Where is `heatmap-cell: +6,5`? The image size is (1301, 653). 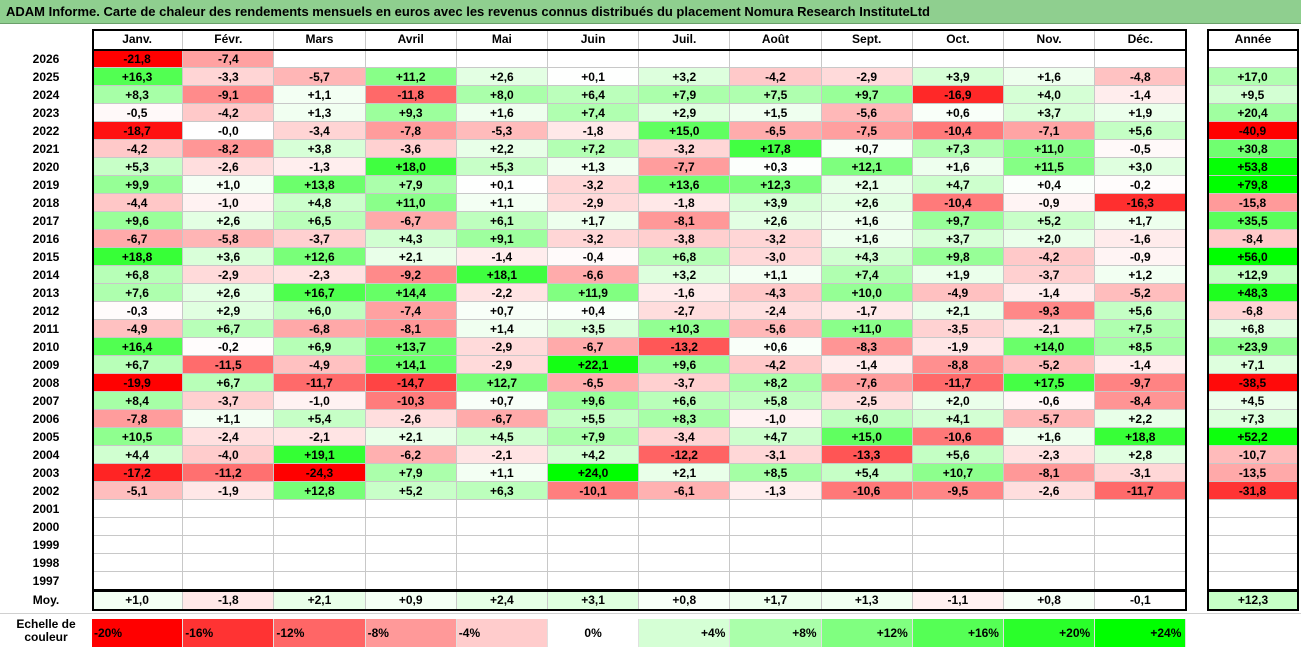 heatmap-cell: +6,5 is located at coordinates (320, 221).